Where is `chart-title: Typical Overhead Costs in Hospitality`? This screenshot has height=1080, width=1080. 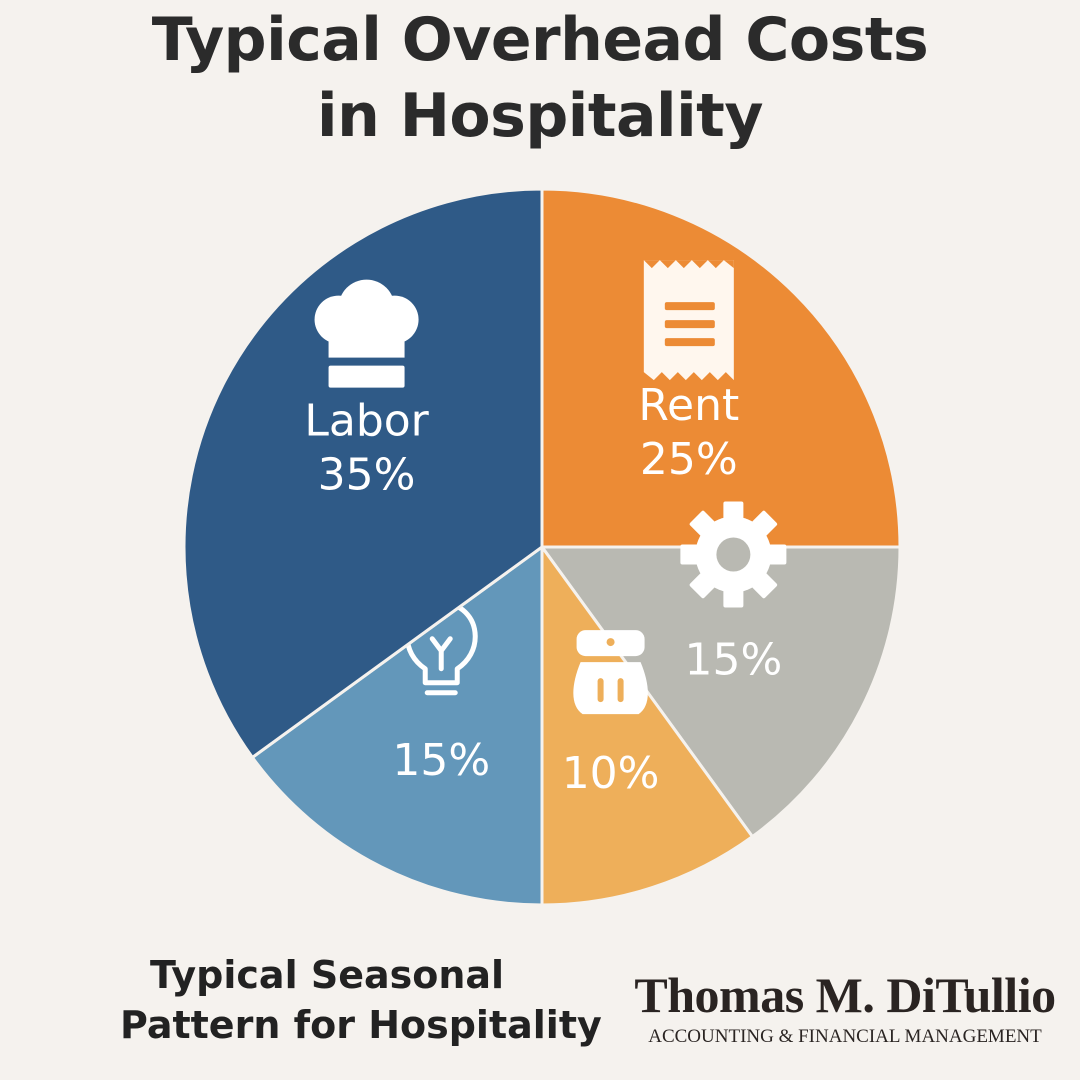
chart-title: Typical Overhead Costs in Hospitality is located at coordinates (540, 78).